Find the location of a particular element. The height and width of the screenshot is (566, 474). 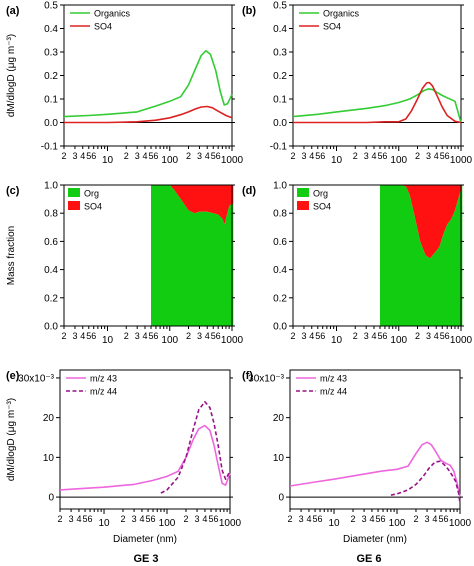

x-tick-label-200-b: 2 is located at coordinates (417, 156).